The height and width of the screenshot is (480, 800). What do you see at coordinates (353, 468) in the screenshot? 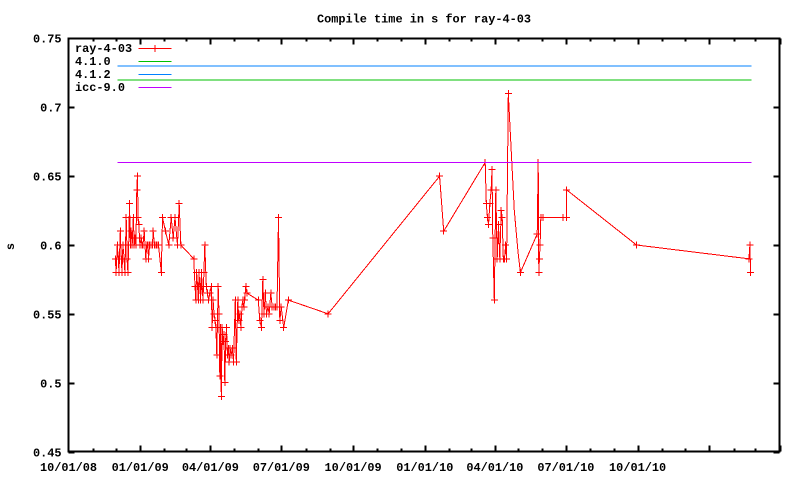
I see `svg-text: 10/01/09` at bounding box center [353, 468].